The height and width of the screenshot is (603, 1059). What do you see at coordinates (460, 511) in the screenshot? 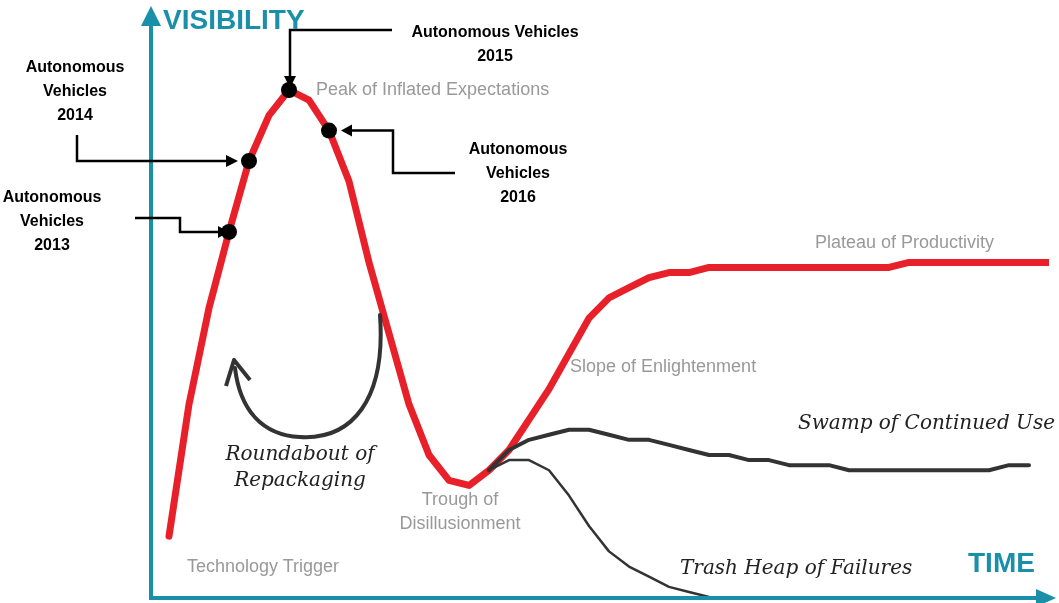
I see `annotation: Trough of Disillusionment` at bounding box center [460, 511].